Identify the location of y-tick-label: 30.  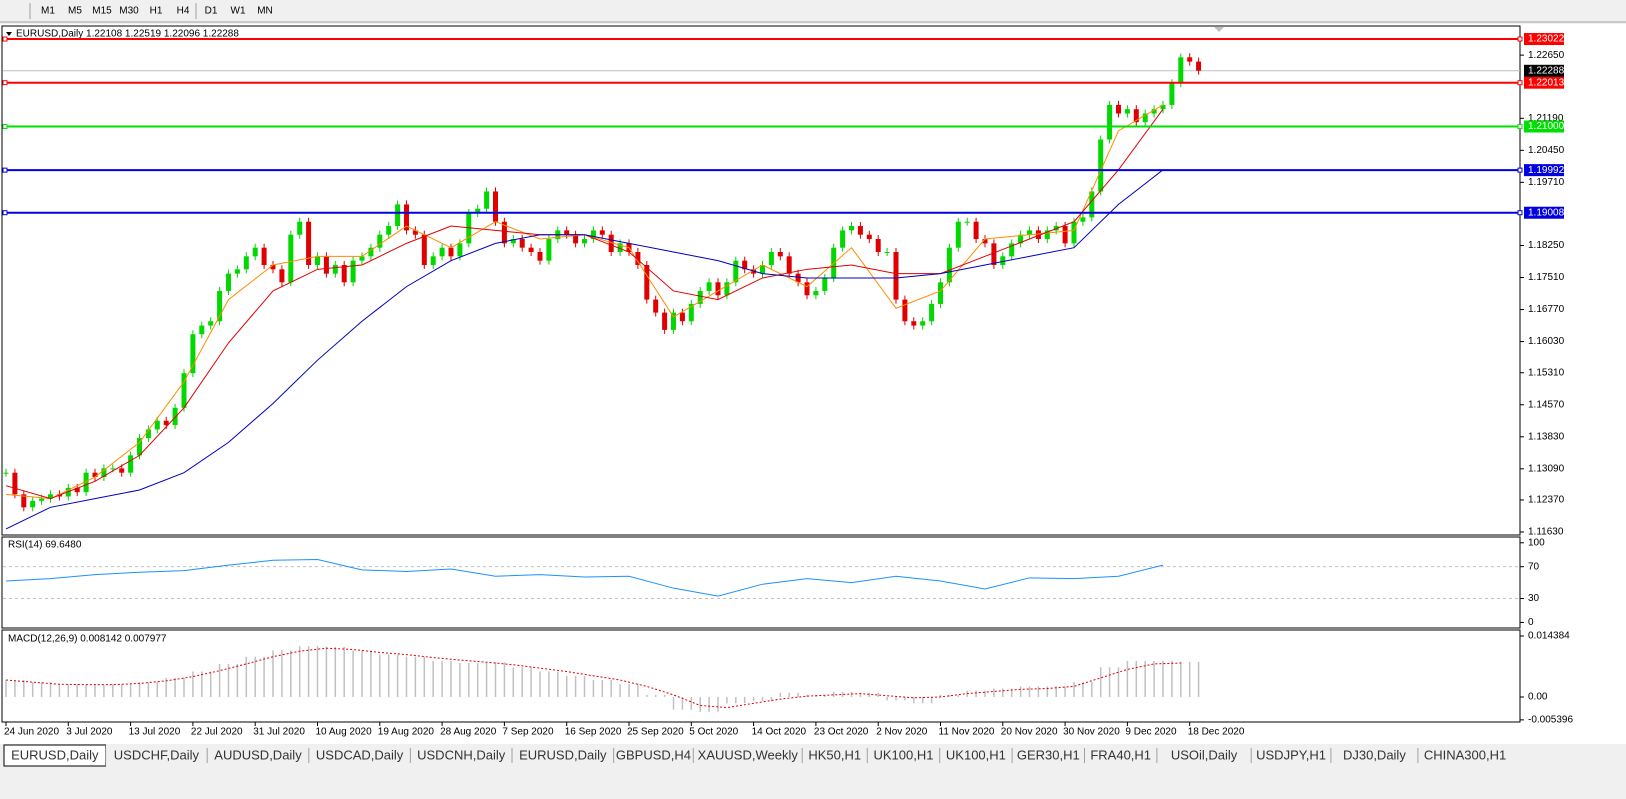
(1534, 598).